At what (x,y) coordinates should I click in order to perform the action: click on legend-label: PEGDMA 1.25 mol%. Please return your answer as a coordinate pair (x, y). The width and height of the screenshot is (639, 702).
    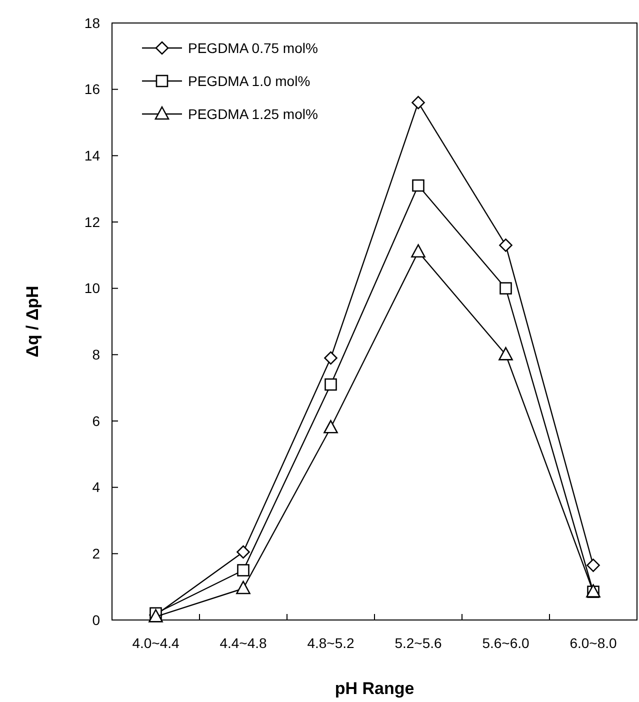
    Looking at the image, I should click on (253, 114).